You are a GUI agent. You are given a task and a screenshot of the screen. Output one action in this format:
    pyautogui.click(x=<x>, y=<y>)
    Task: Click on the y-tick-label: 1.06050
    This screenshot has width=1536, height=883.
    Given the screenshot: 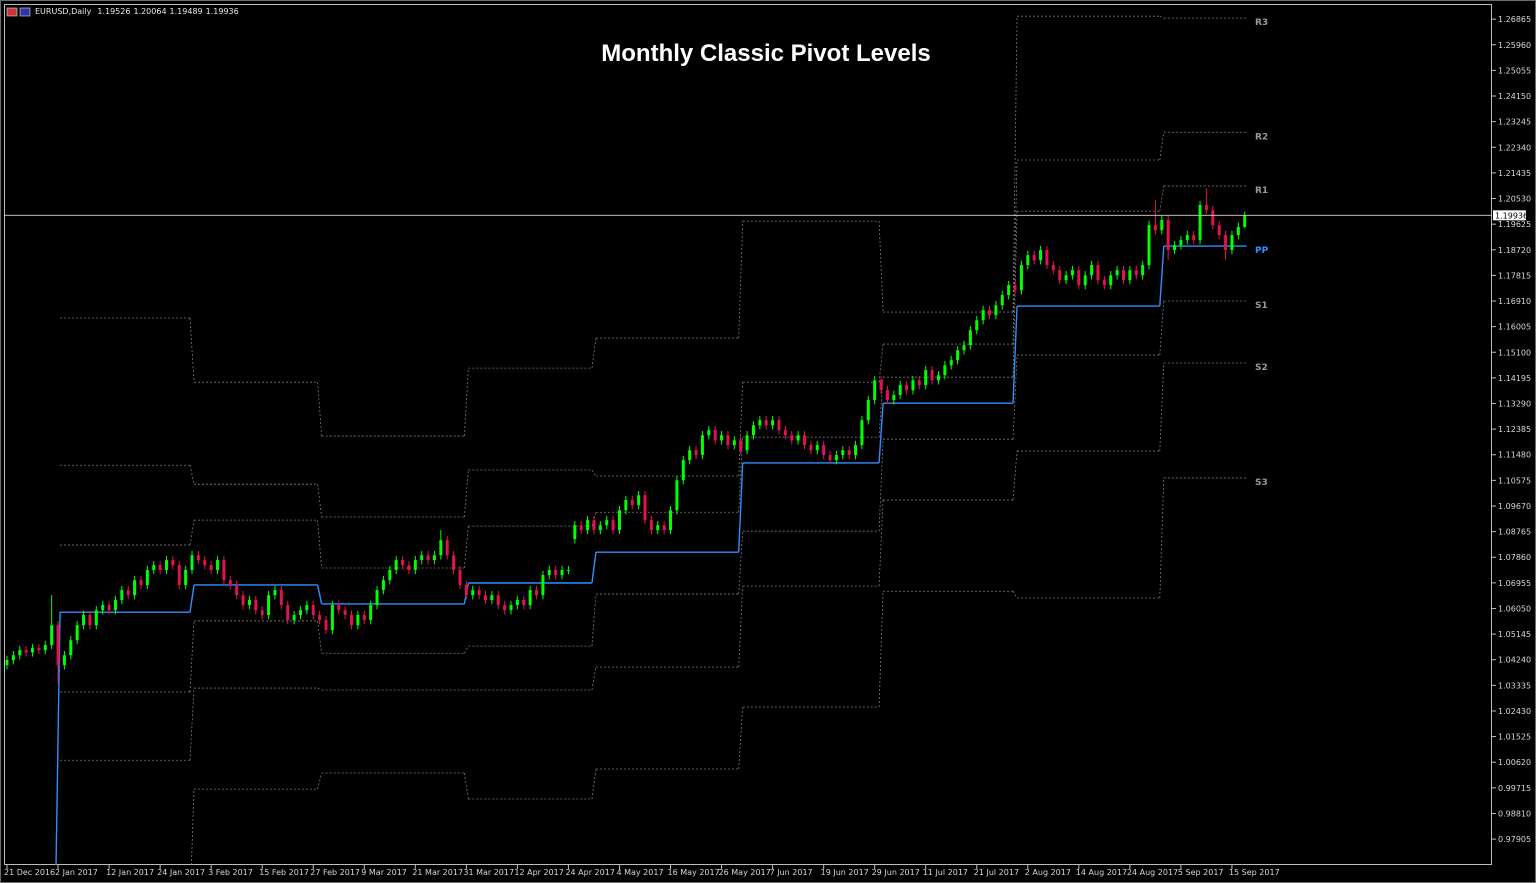 What is the action you would take?
    pyautogui.click(x=1514, y=608)
    